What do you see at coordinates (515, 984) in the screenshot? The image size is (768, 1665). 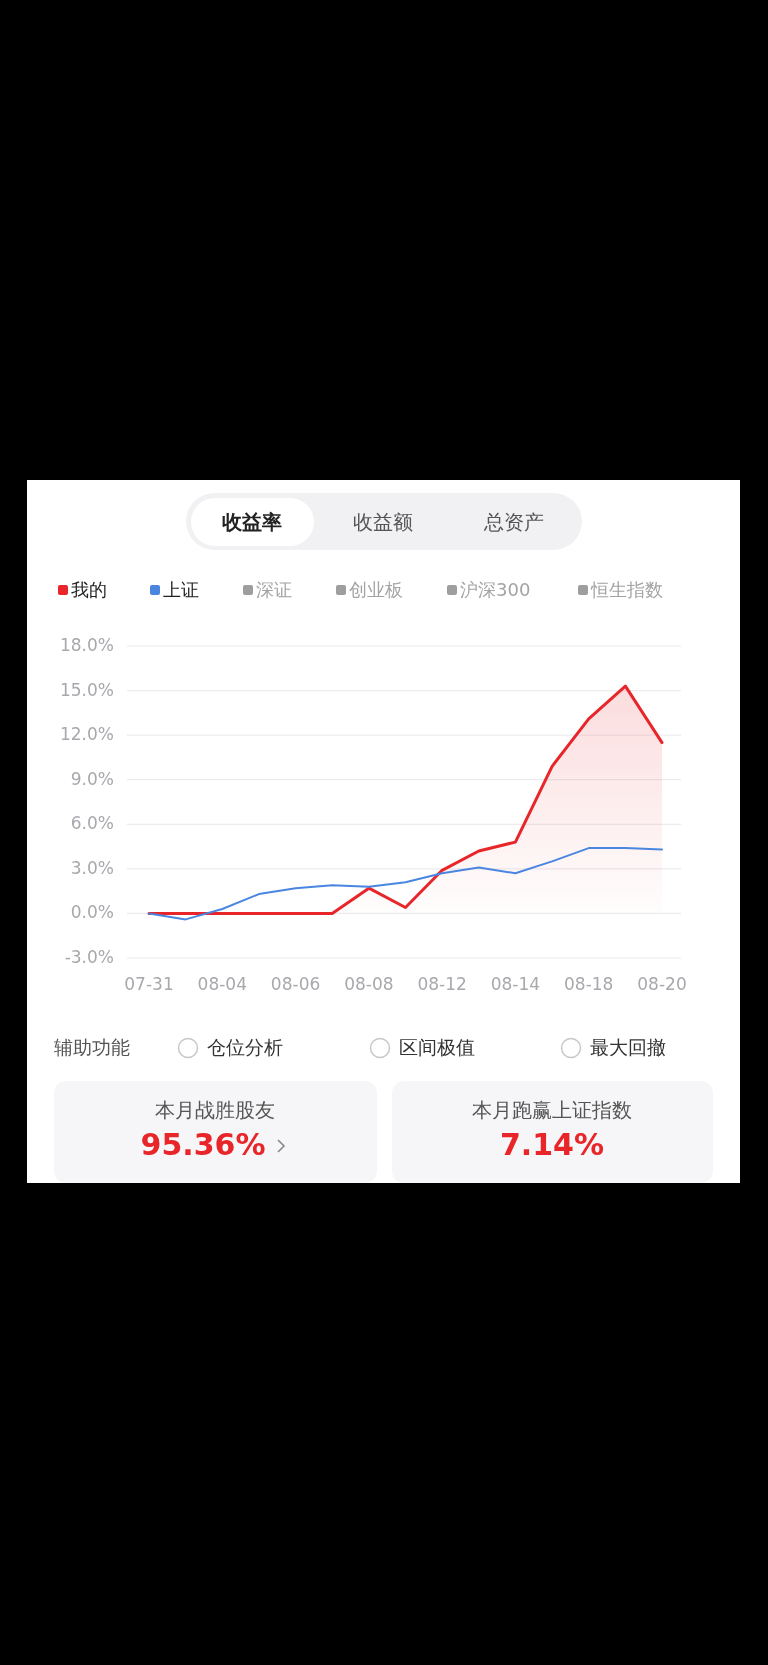 I see `x-tick-label: 08-14` at bounding box center [515, 984].